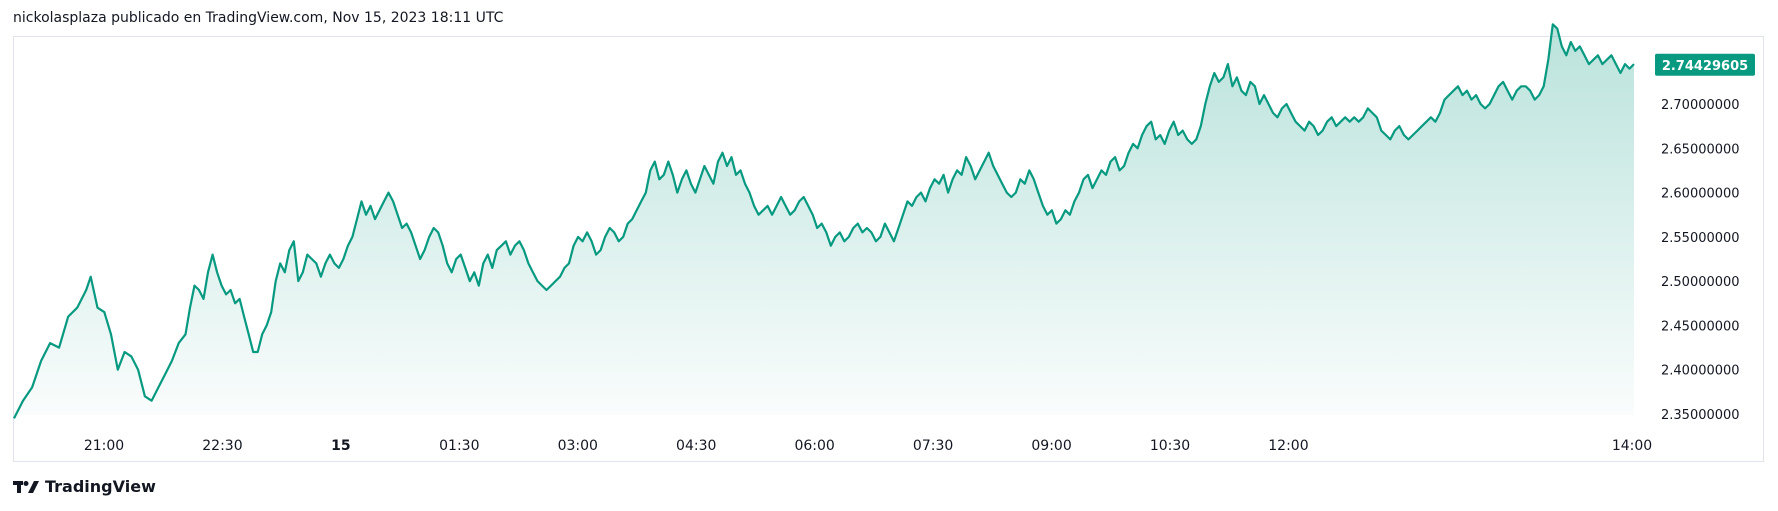 Image resolution: width=1778 pixels, height=511 pixels. What do you see at coordinates (1700, 105) in the screenshot?
I see `y-tick-label: 2.70000000` at bounding box center [1700, 105].